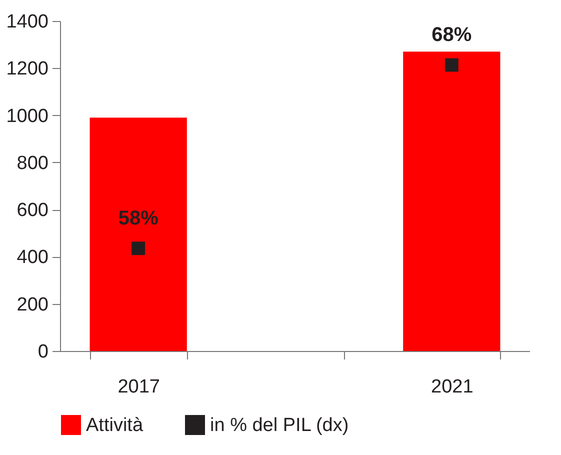  I want to click on data-label: 58%, so click(138, 218).